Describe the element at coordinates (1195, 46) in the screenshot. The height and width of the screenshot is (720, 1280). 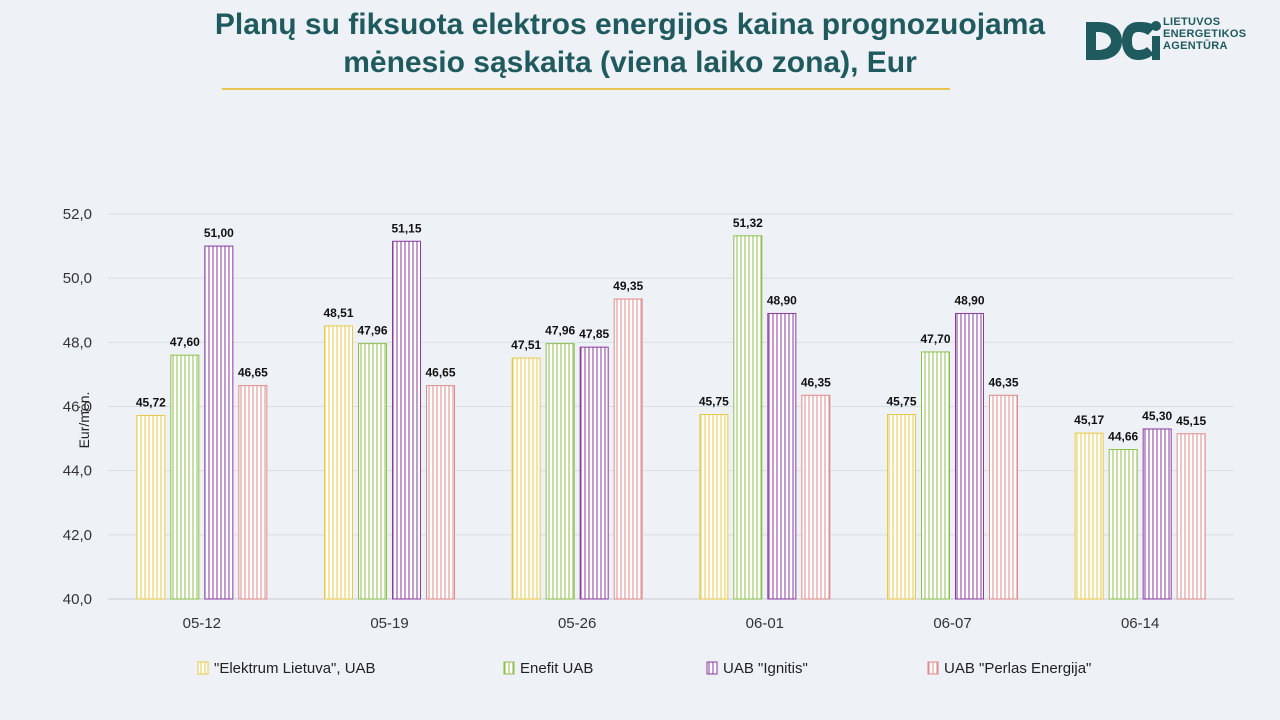
I see `logo-line-3: AGENTŪRA` at that location.